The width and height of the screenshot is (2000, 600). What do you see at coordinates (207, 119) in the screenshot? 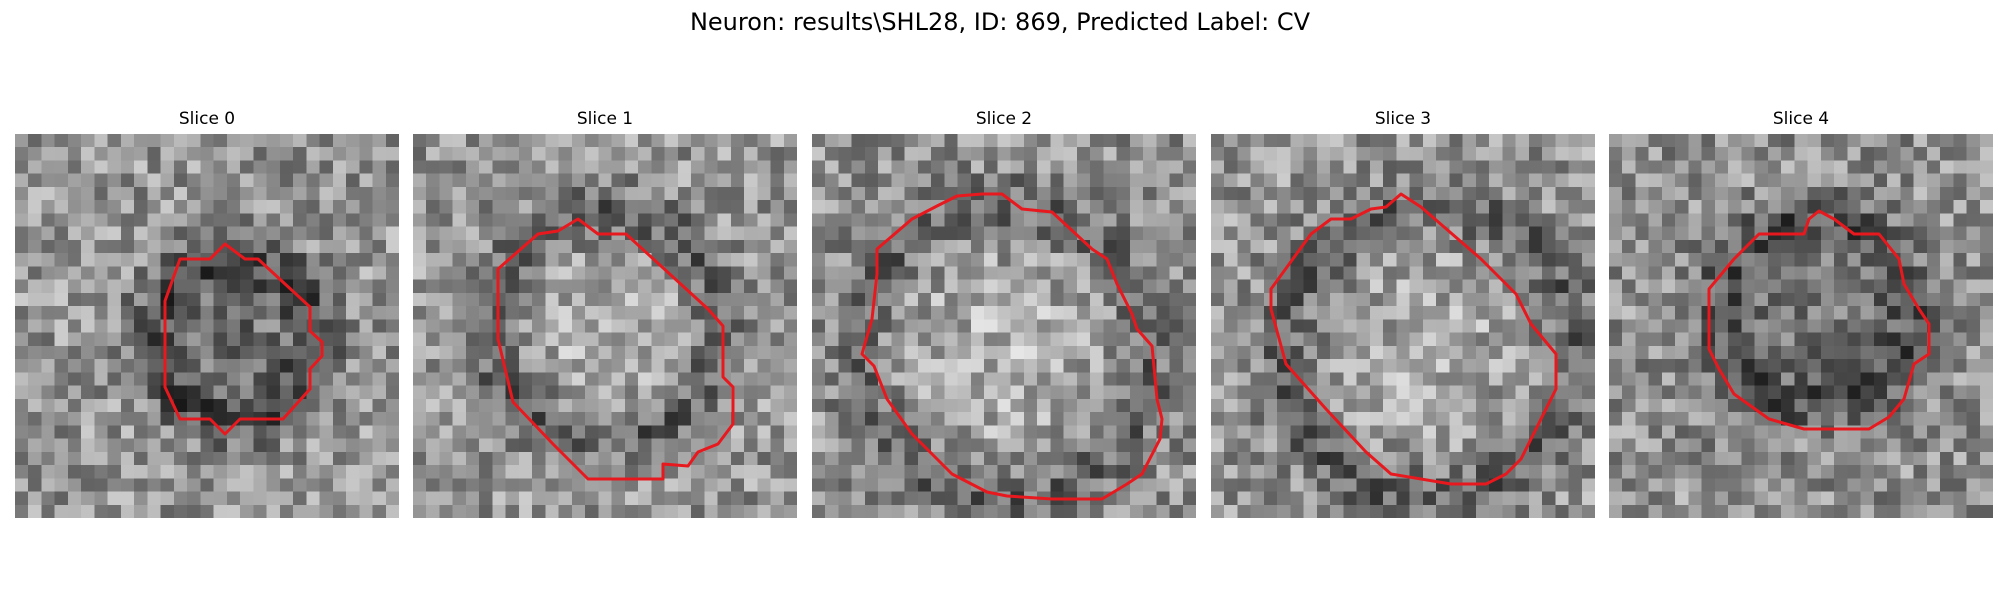
I see `slice-title-0: Slice 0` at bounding box center [207, 119].